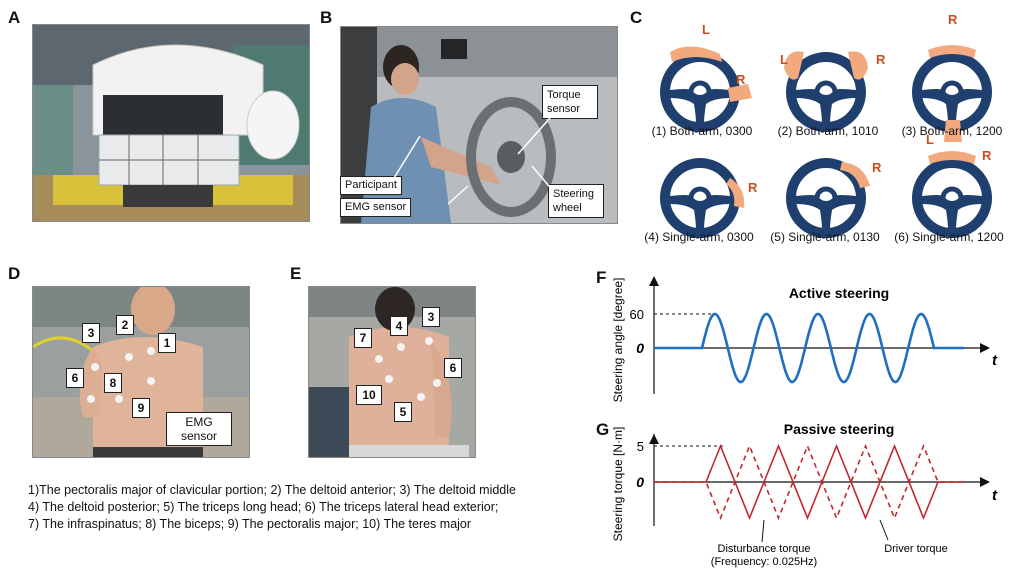 The width and height of the screenshot is (1015, 568). Describe the element at coordinates (985, 482) in the screenshot. I see `passive-x-axis-arrow` at that location.